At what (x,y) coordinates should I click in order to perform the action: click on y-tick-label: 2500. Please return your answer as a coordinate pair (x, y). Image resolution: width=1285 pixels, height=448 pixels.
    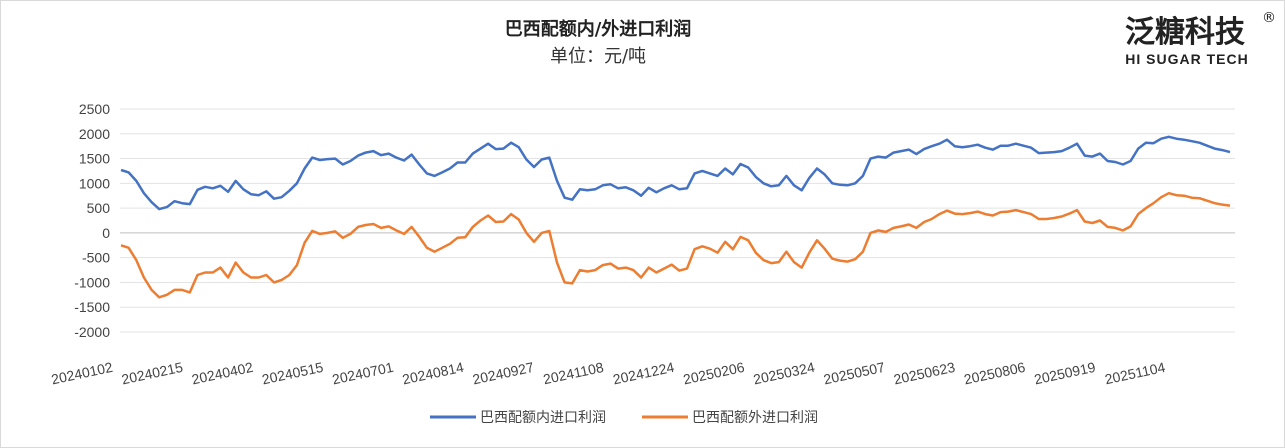
    Looking at the image, I should click on (94, 109).